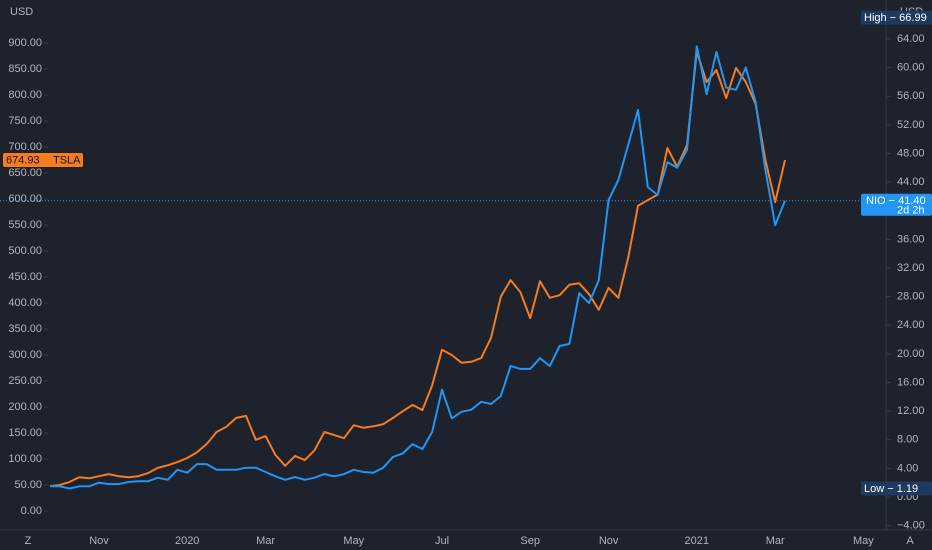  Describe the element at coordinates (911, 182) in the screenshot. I see `y2-tick-label: 44.00` at that location.